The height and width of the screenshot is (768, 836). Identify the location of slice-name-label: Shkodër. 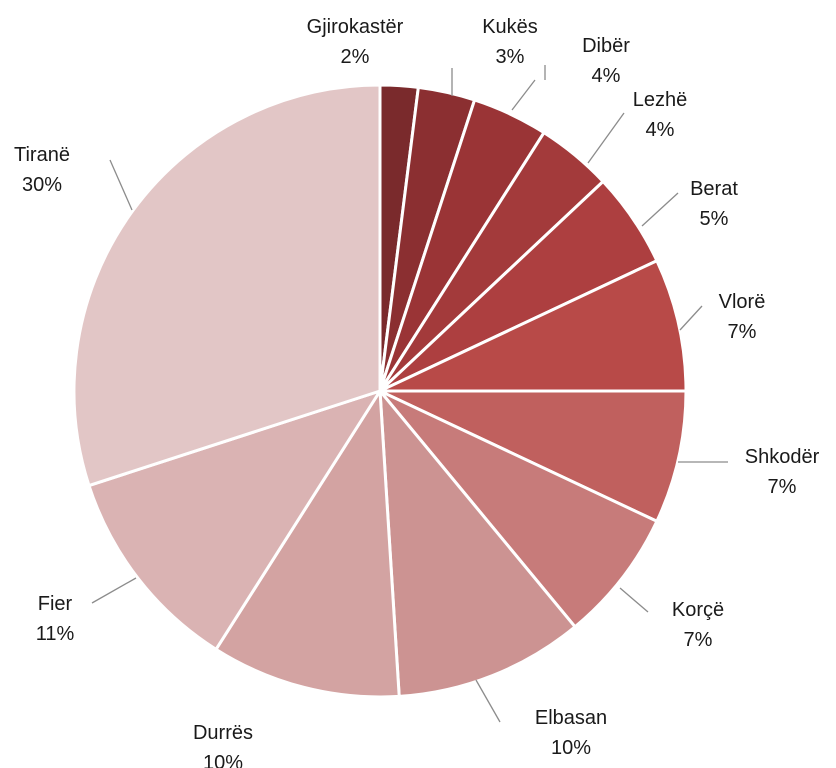
(782, 457).